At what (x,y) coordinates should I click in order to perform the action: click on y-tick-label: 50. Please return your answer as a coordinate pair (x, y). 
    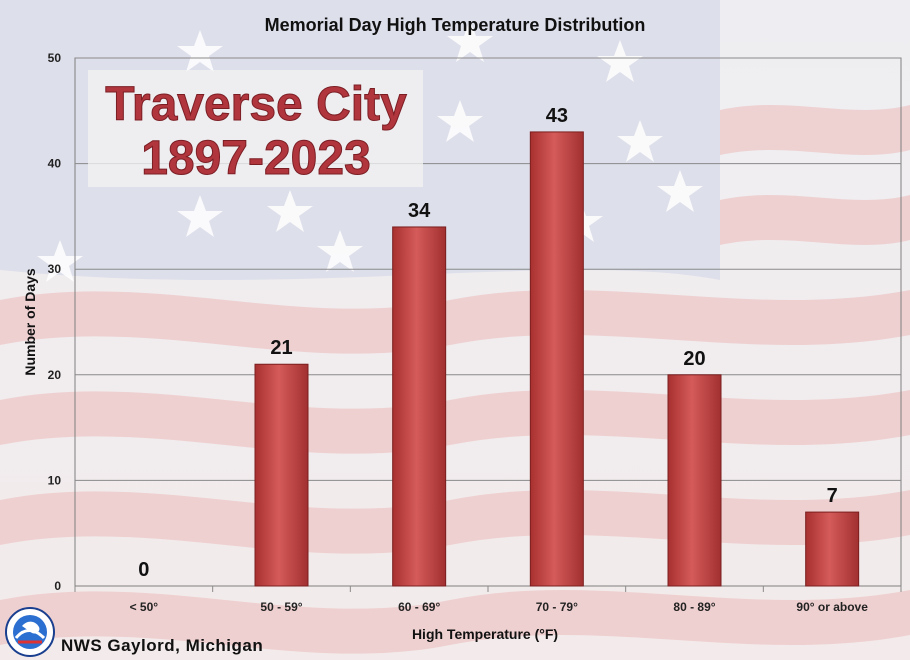
    Looking at the image, I should click on (55, 58).